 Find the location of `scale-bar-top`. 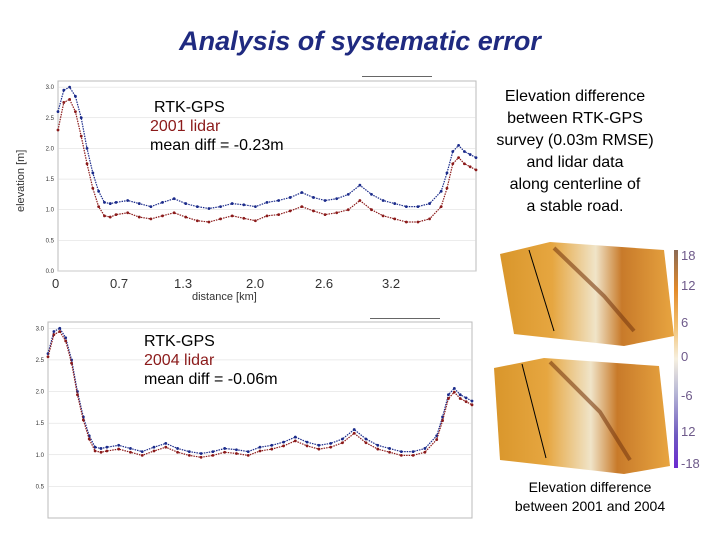

scale-bar-top is located at coordinates (397, 76).